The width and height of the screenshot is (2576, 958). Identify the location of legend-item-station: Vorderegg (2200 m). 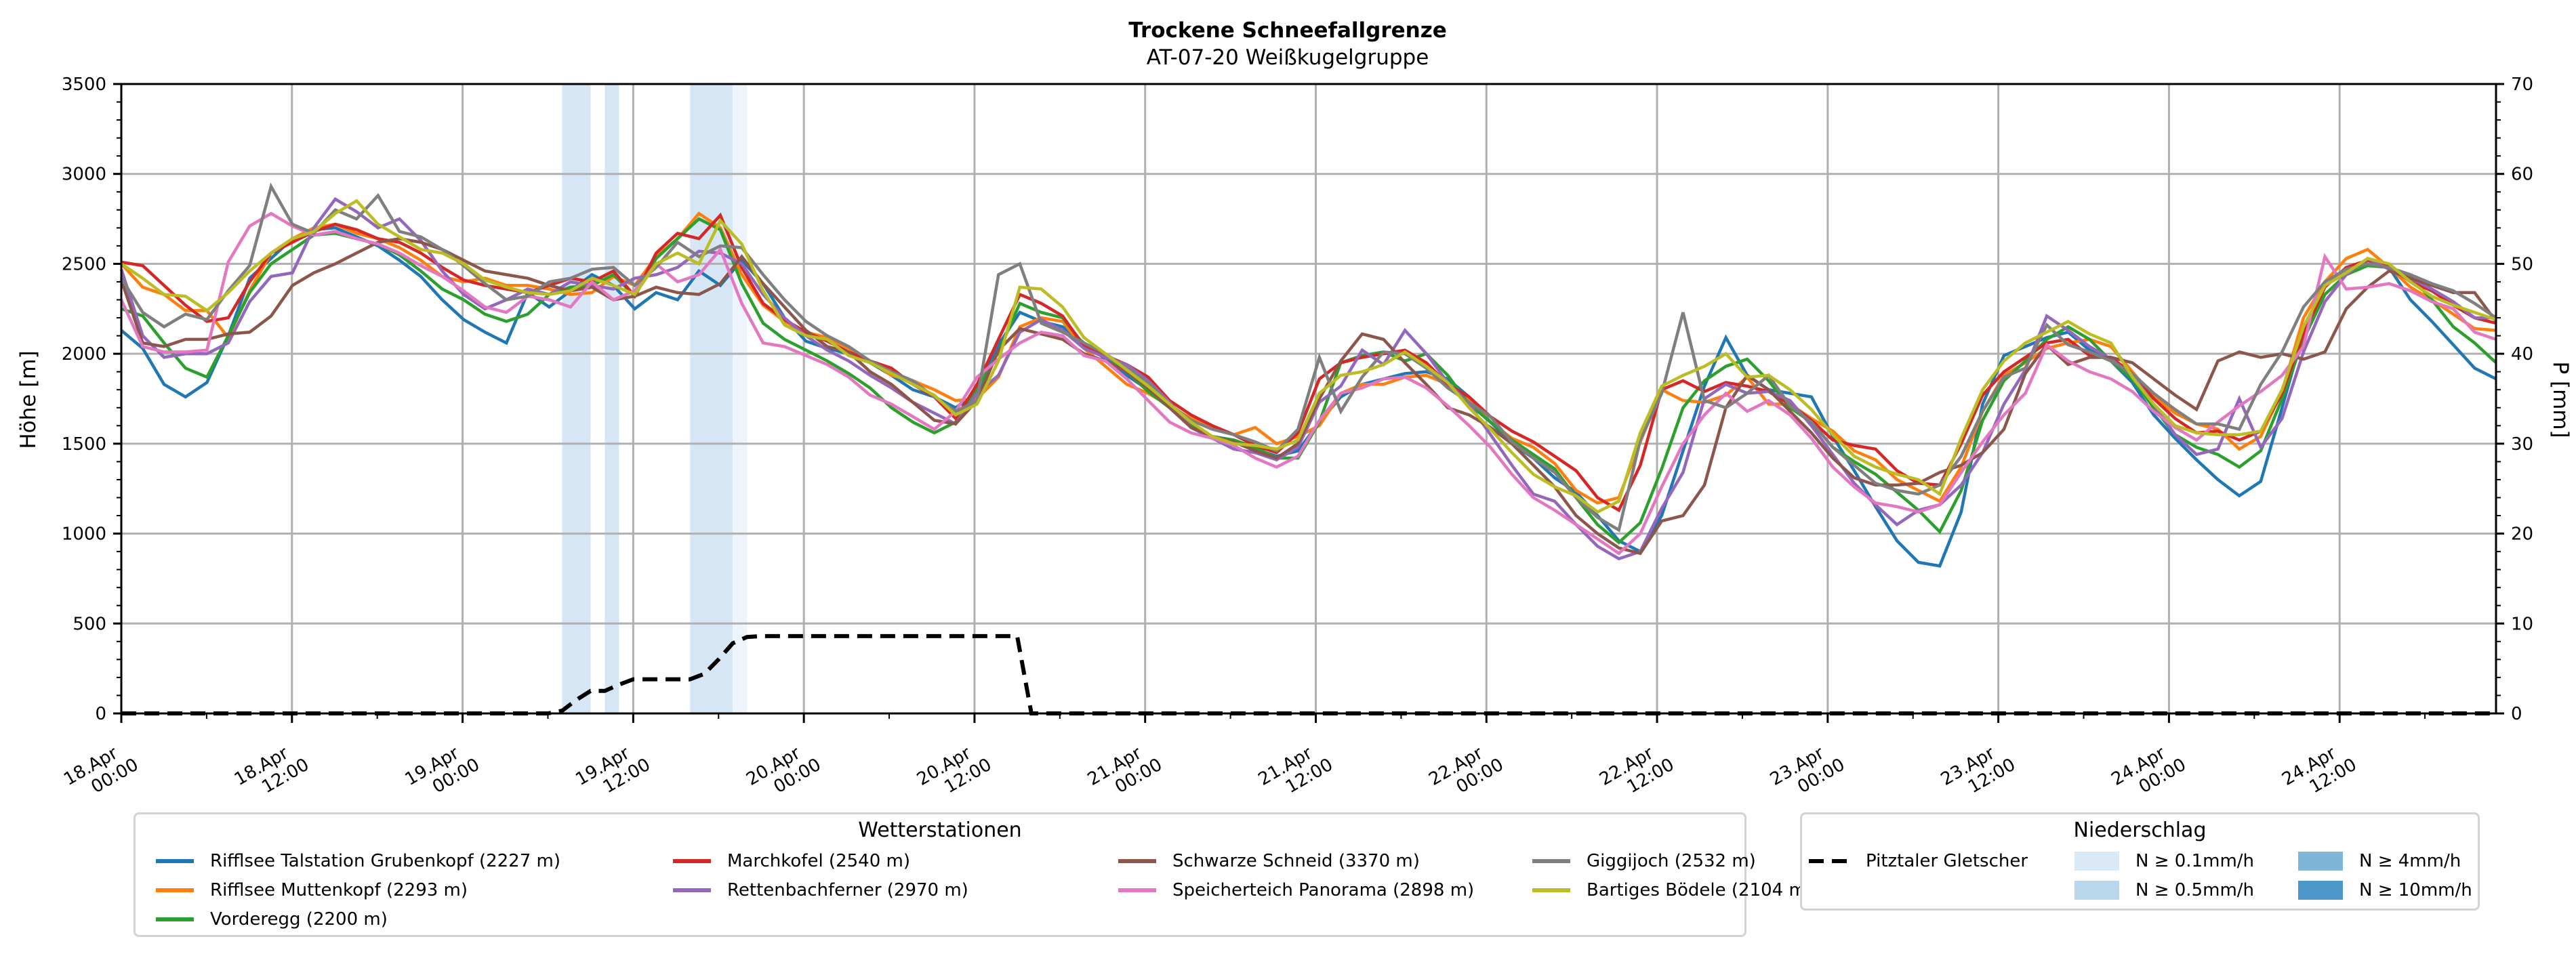
(272, 919).